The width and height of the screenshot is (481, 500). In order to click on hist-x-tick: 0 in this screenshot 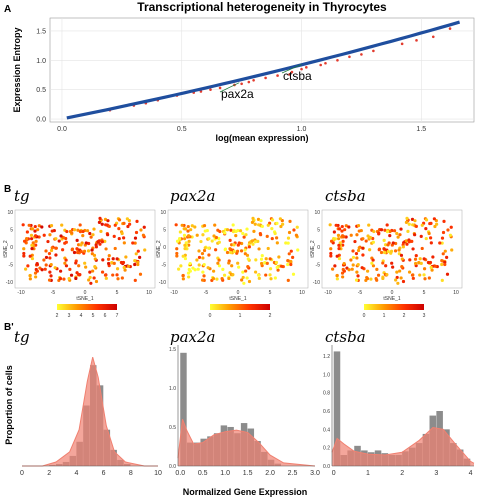, I will do `click(22, 473)`.